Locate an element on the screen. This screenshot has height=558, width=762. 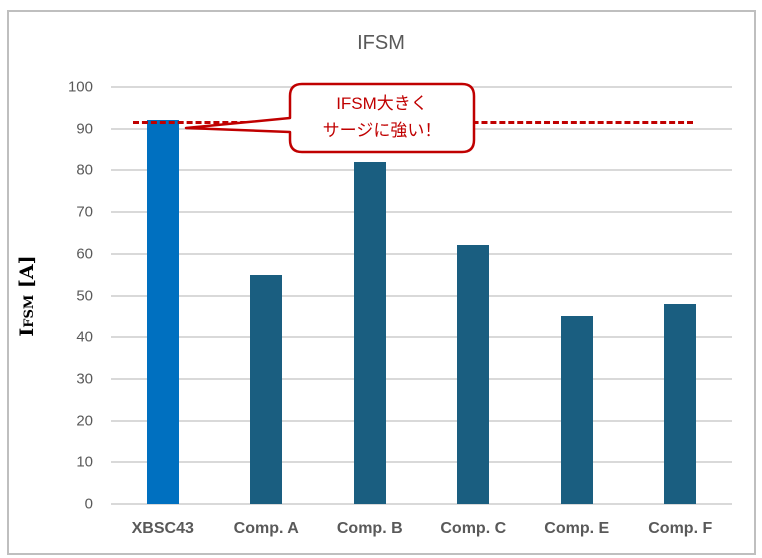
y-tick-label: 60 is located at coordinates (84, 254).